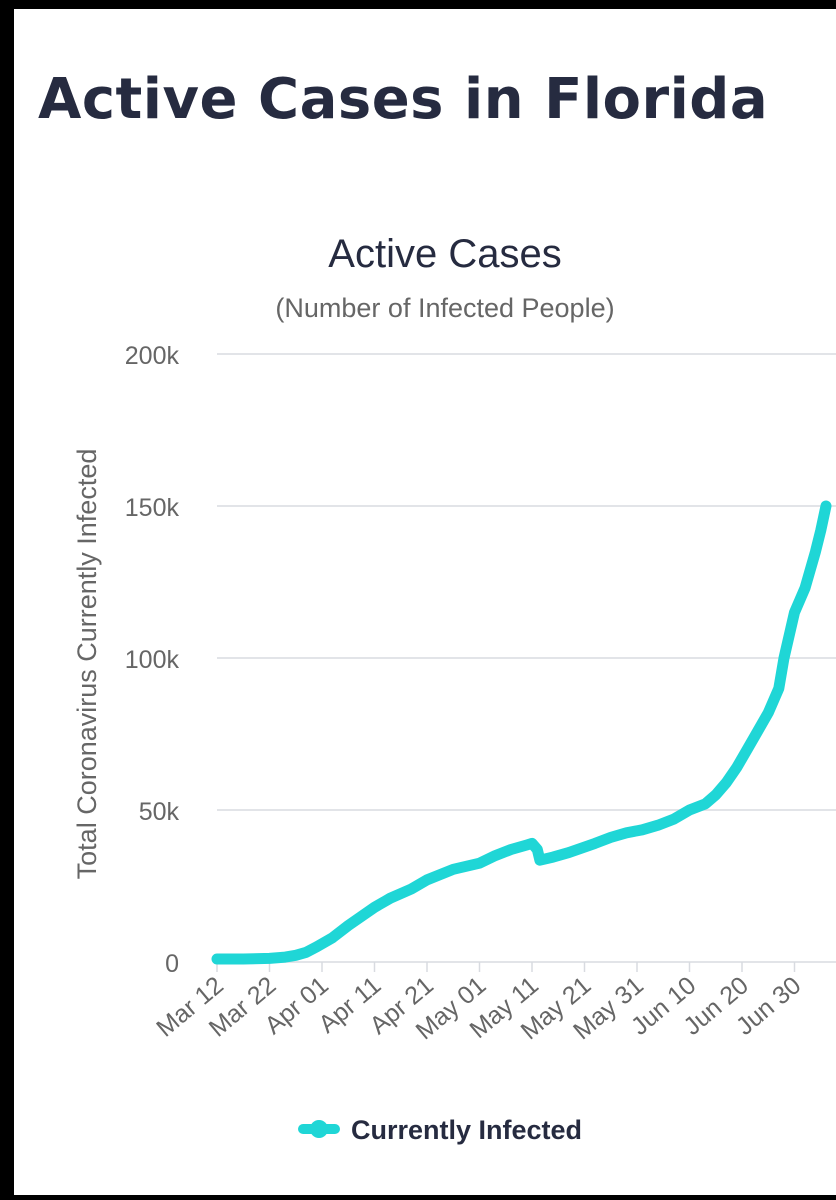 This screenshot has height=1200, width=836. Describe the element at coordinates (172, 964) in the screenshot. I see `y-tick-label: 0` at that location.